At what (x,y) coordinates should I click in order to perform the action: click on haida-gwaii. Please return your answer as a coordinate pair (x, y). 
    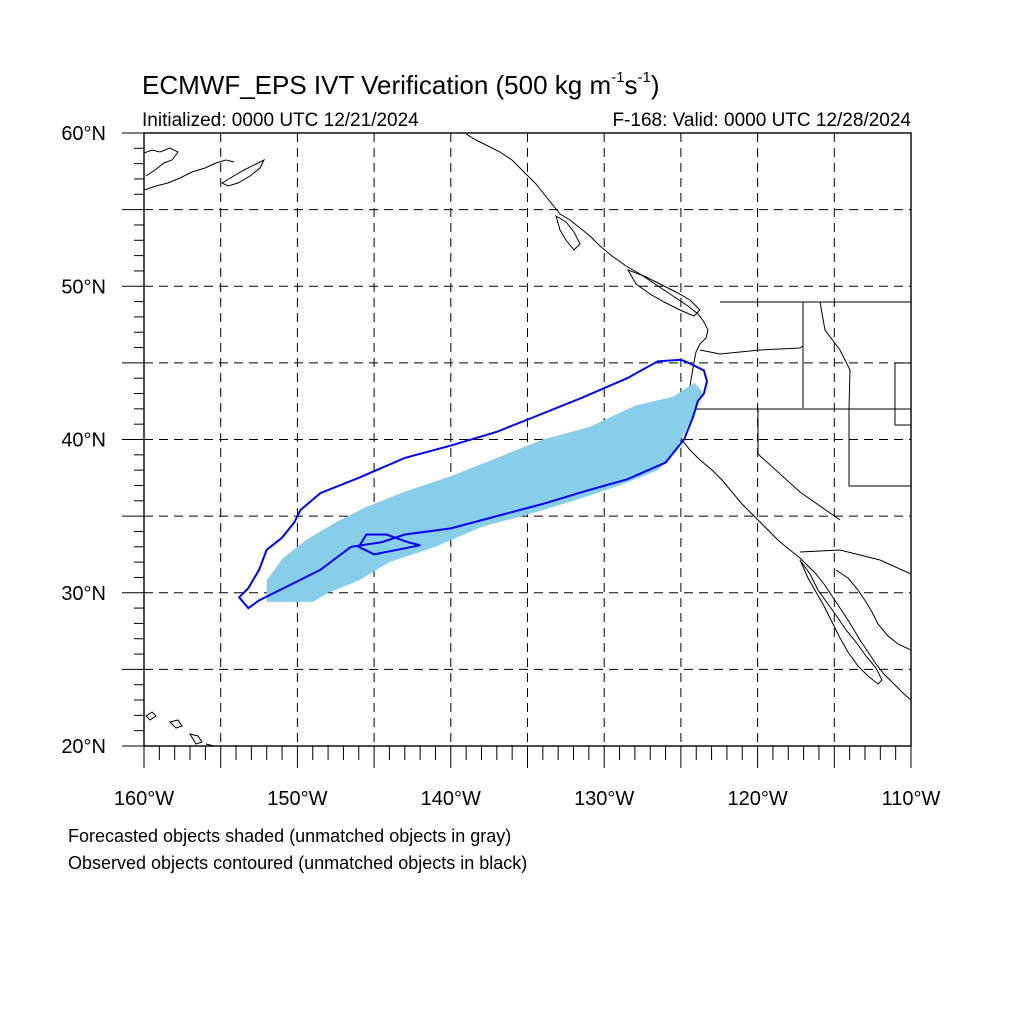
    Looking at the image, I should click on (568, 232).